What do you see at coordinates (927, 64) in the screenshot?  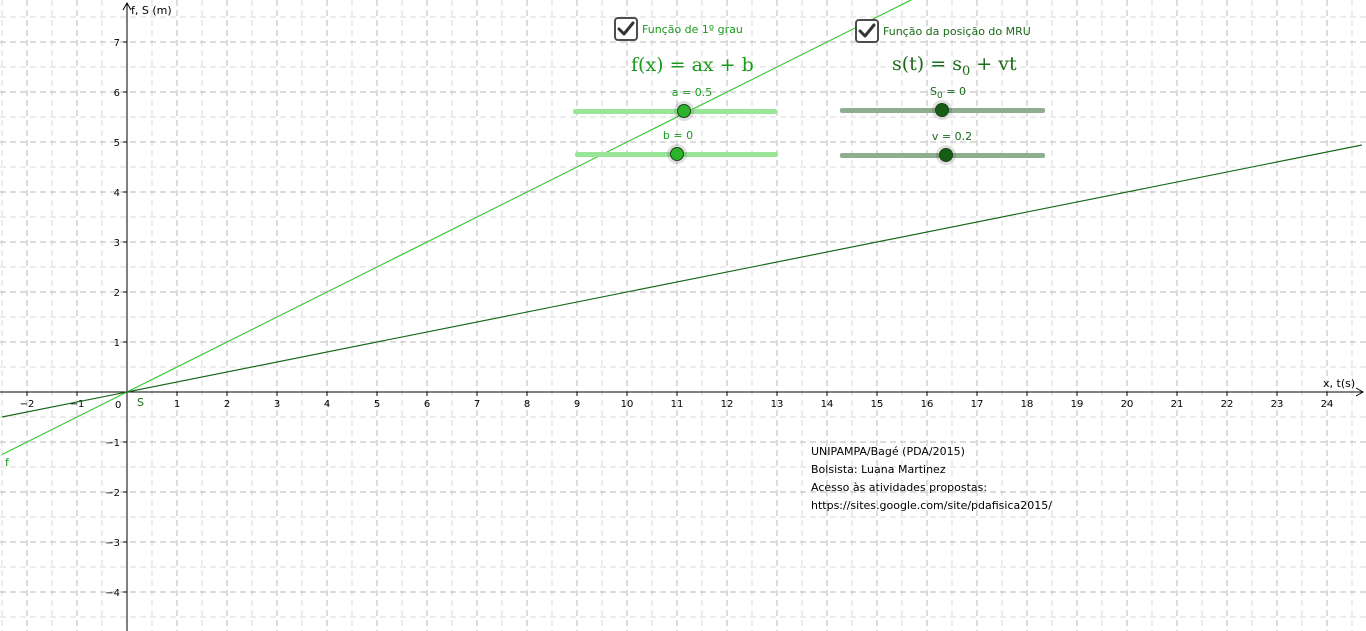 I see `formula-lhs: s(t) = s` at bounding box center [927, 64].